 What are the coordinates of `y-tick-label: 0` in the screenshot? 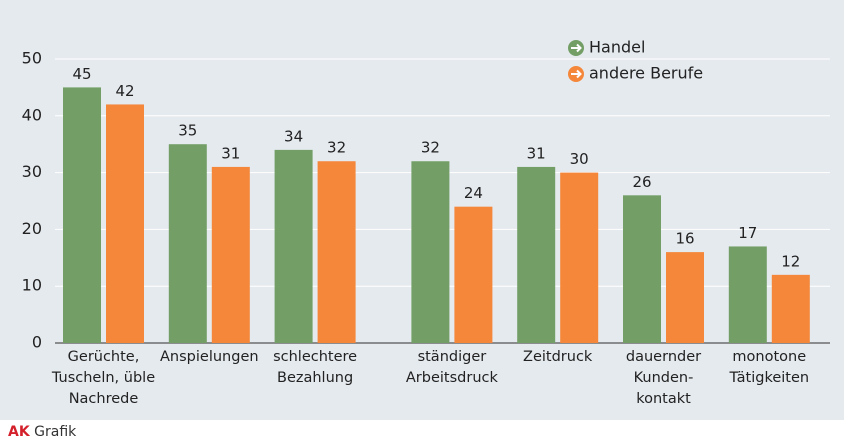 It's located at (37, 342).